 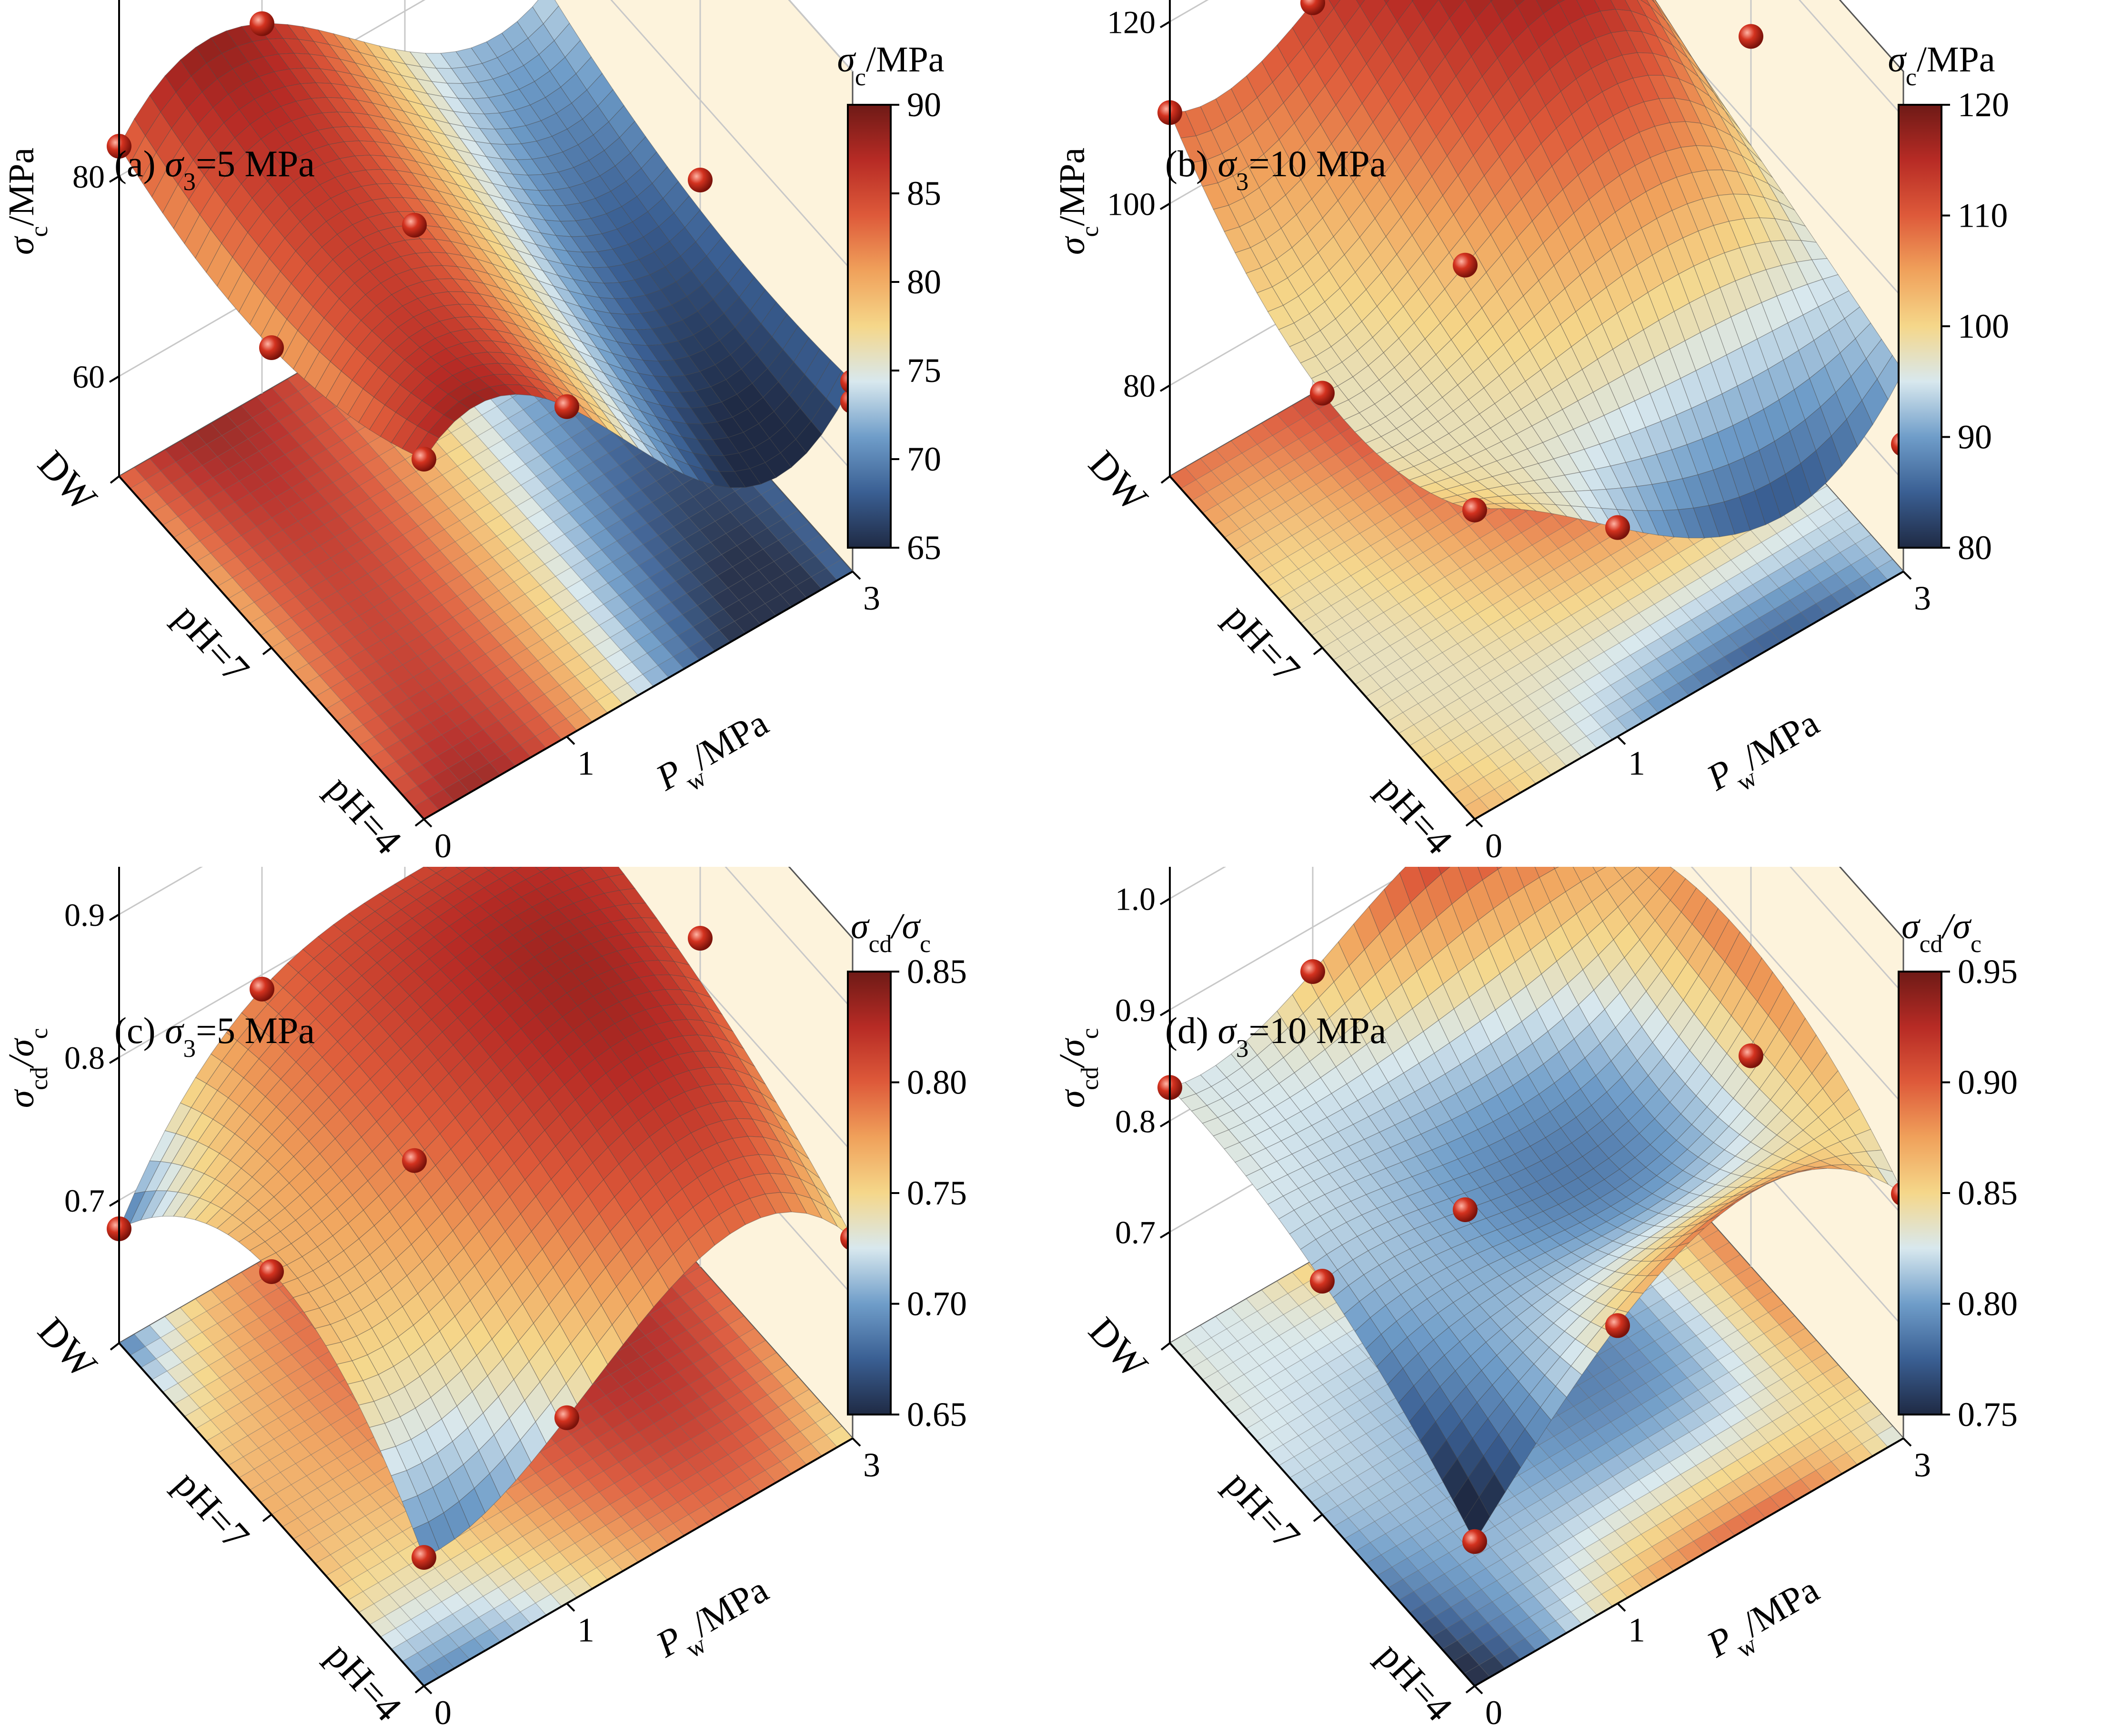 I want to click on colorbar-title: σcd/σc, so click(x=1941, y=932).